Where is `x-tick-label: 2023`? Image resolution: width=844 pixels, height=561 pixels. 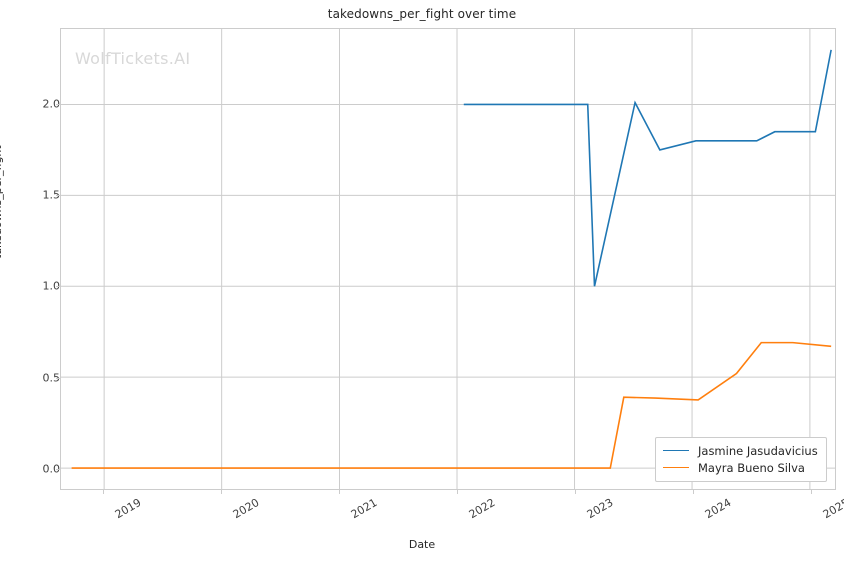 x-tick-label: 2023 is located at coordinates (600, 509).